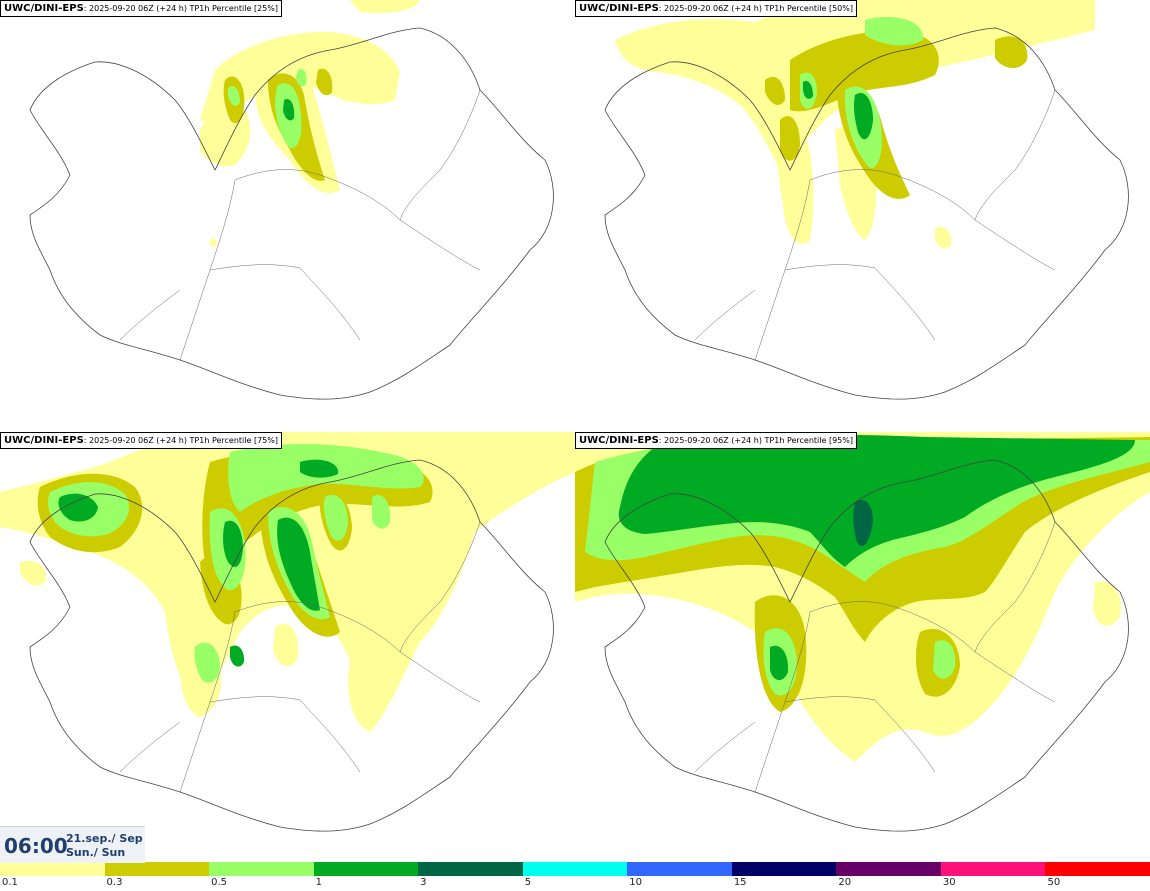 This screenshot has height=891, width=1150. Describe the element at coordinates (528, 882) in the screenshot. I see `color-scale-tick-label: 5` at that location.